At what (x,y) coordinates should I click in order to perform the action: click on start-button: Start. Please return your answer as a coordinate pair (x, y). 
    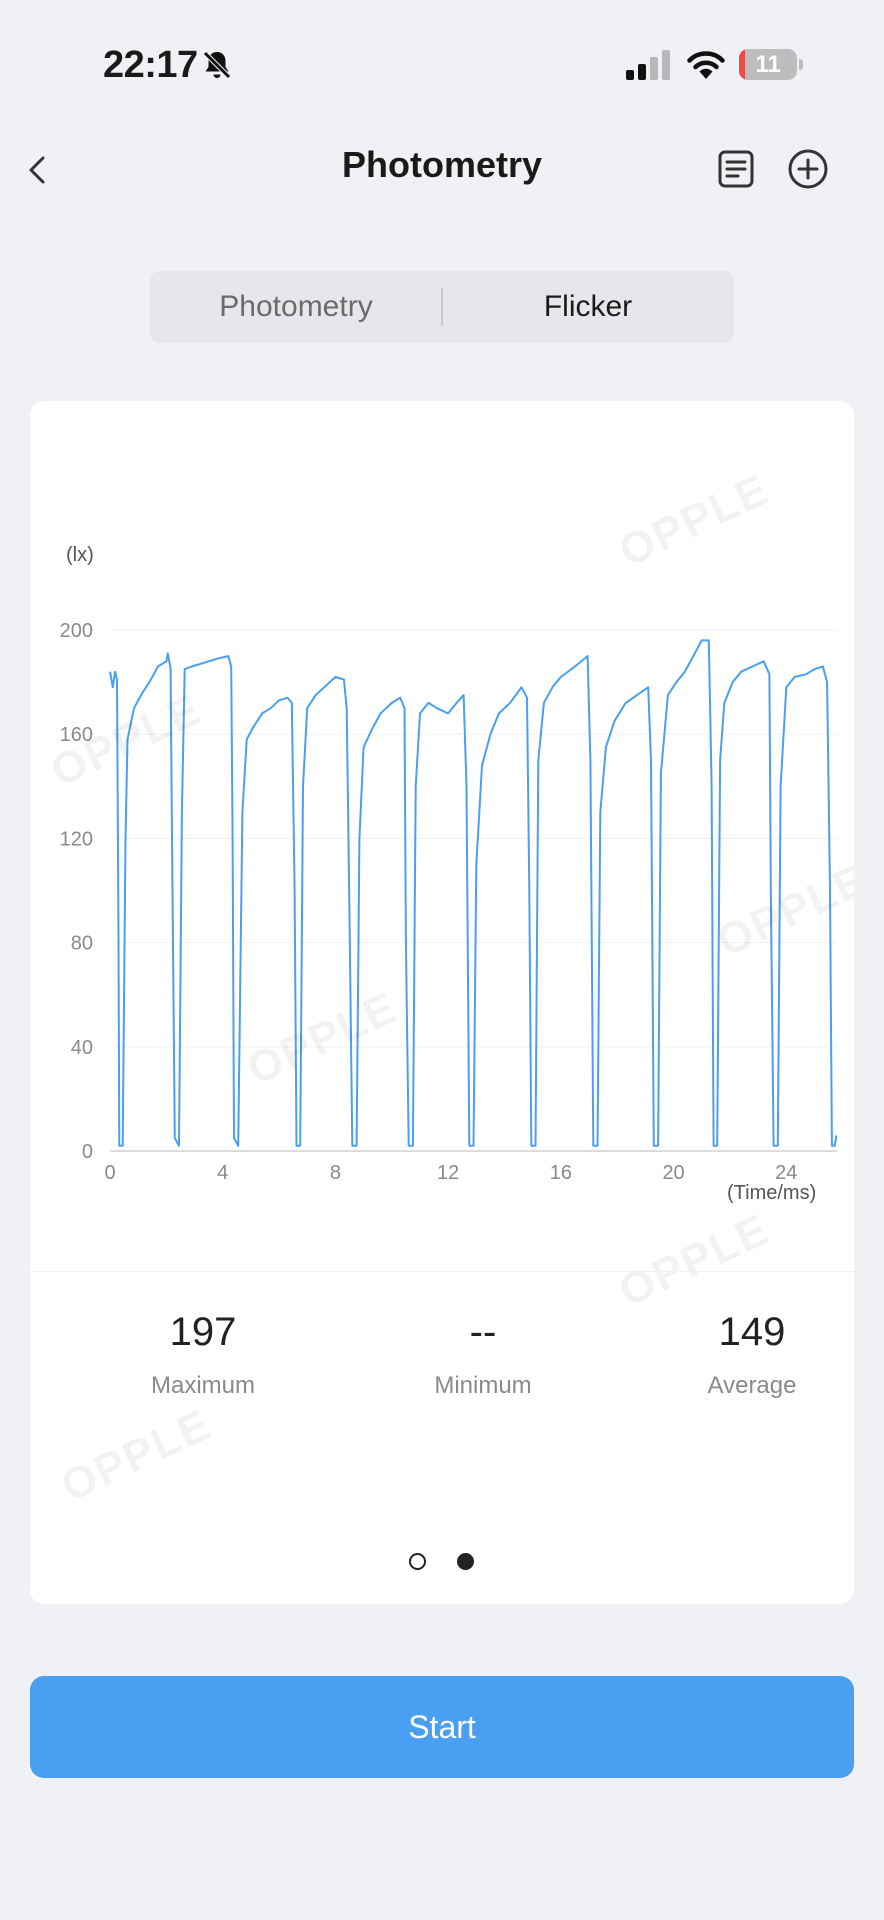
    Looking at the image, I should click on (442, 1727).